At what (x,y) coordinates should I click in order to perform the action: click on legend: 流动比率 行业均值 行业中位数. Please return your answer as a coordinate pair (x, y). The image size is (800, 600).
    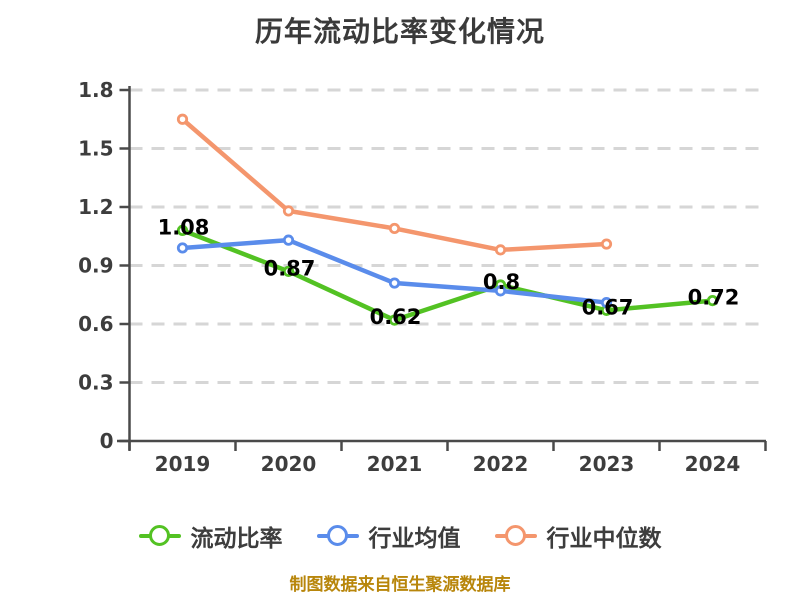
    Looking at the image, I should click on (400, 536).